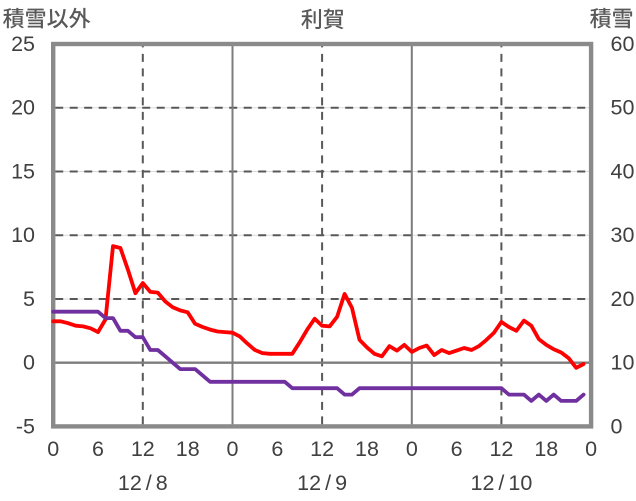 This screenshot has width=636, height=501. I want to click on svg-text: 5, so click(29, 299).